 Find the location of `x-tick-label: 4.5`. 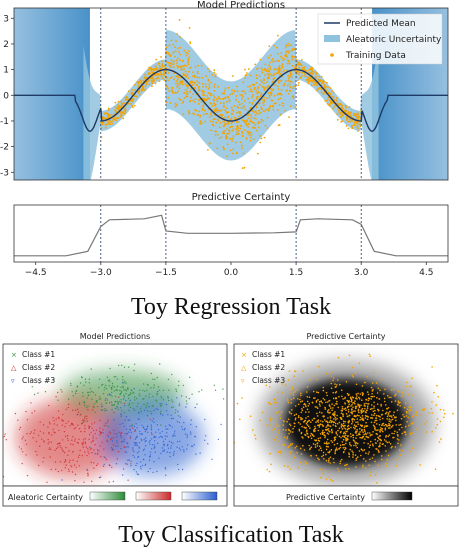

x-tick-label: 4.5 is located at coordinates (426, 273).